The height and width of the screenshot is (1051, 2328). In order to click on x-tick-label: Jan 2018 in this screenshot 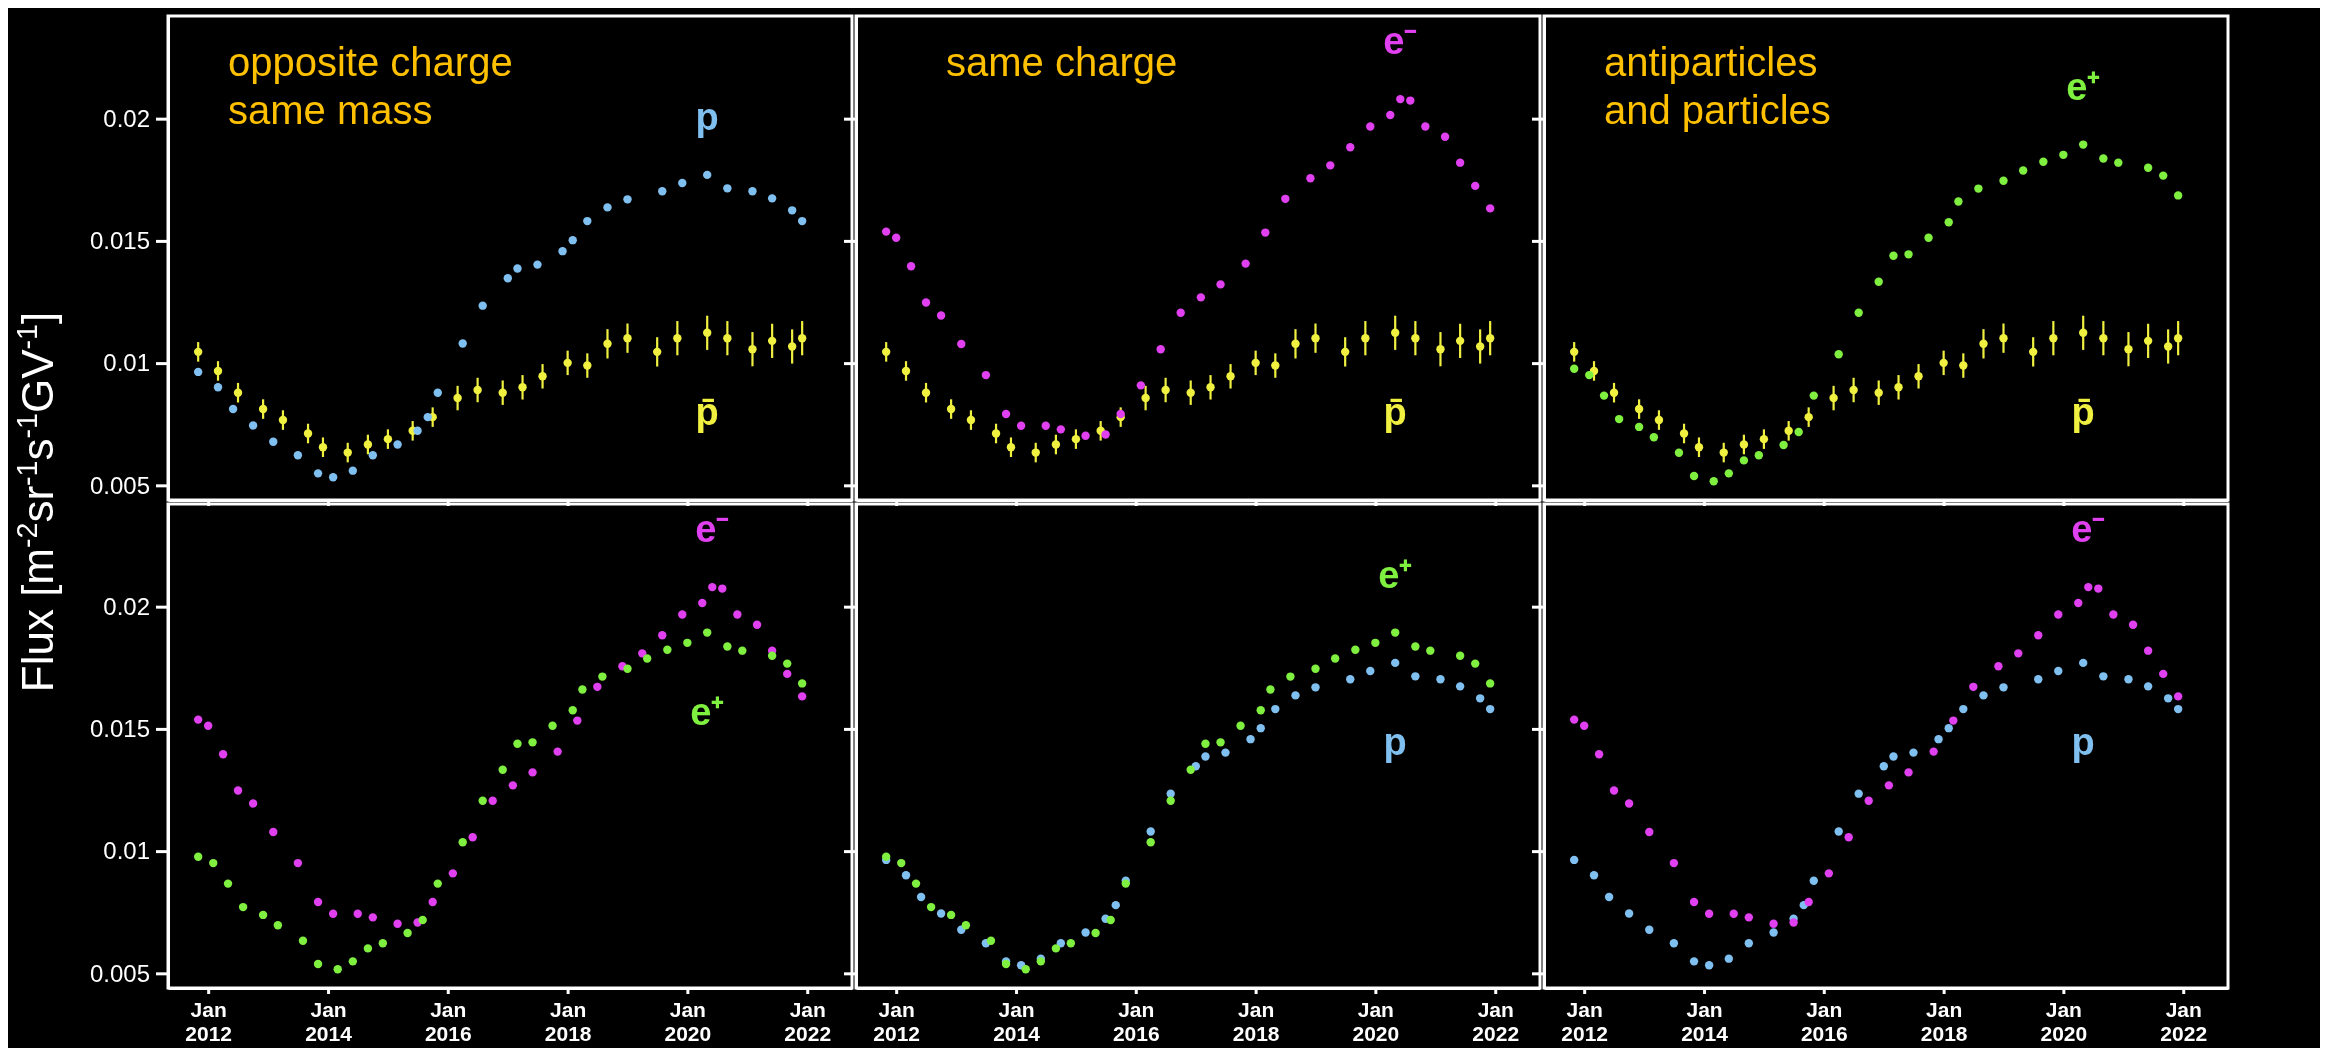, I will do `click(568, 1021)`.